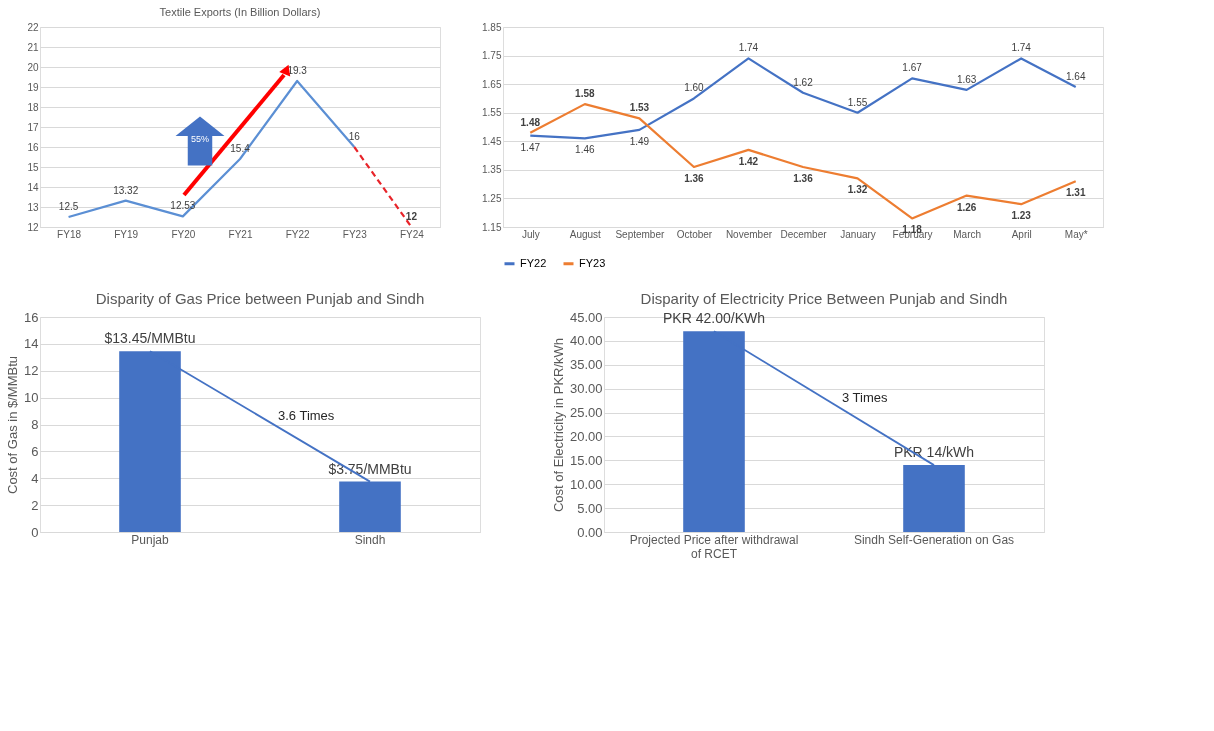 Image resolution: width=1214 pixels, height=731 pixels. What do you see at coordinates (530, 147) in the screenshot?
I see `data-label: 1.47` at bounding box center [530, 147].